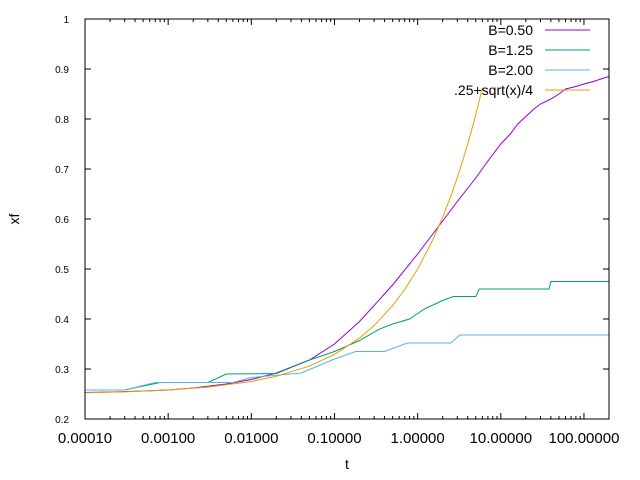 Image resolution: width=640 pixels, height=480 pixels. Describe the element at coordinates (62, 420) in the screenshot. I see `y-tick-label: 0.2` at that location.